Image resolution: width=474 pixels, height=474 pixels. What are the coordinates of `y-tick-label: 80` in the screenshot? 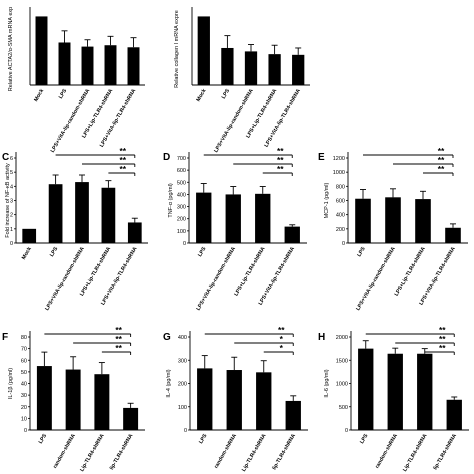 It's located at (24, 338).